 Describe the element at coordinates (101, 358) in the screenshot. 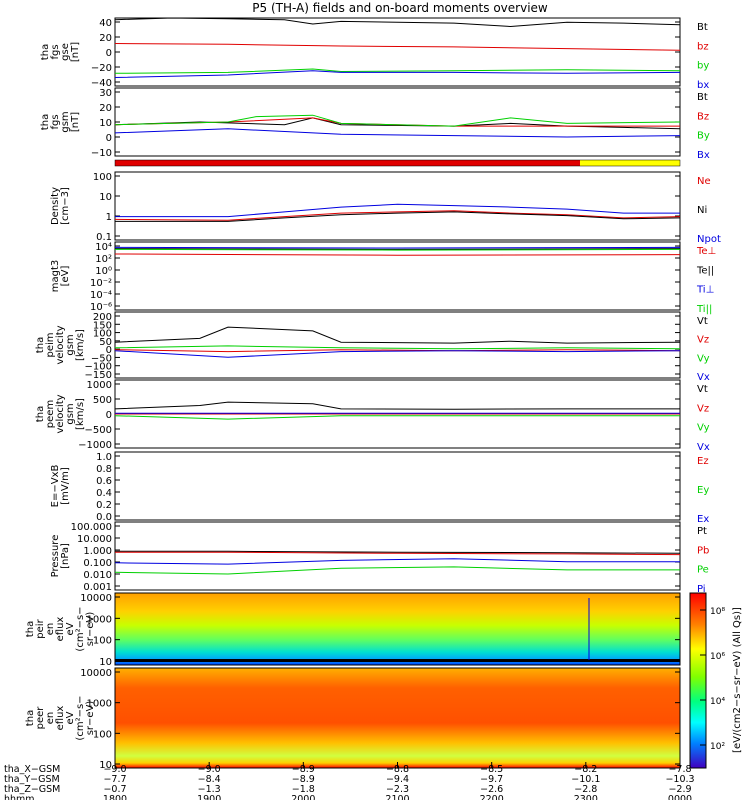

I see `ytick-label: −50` at that location.